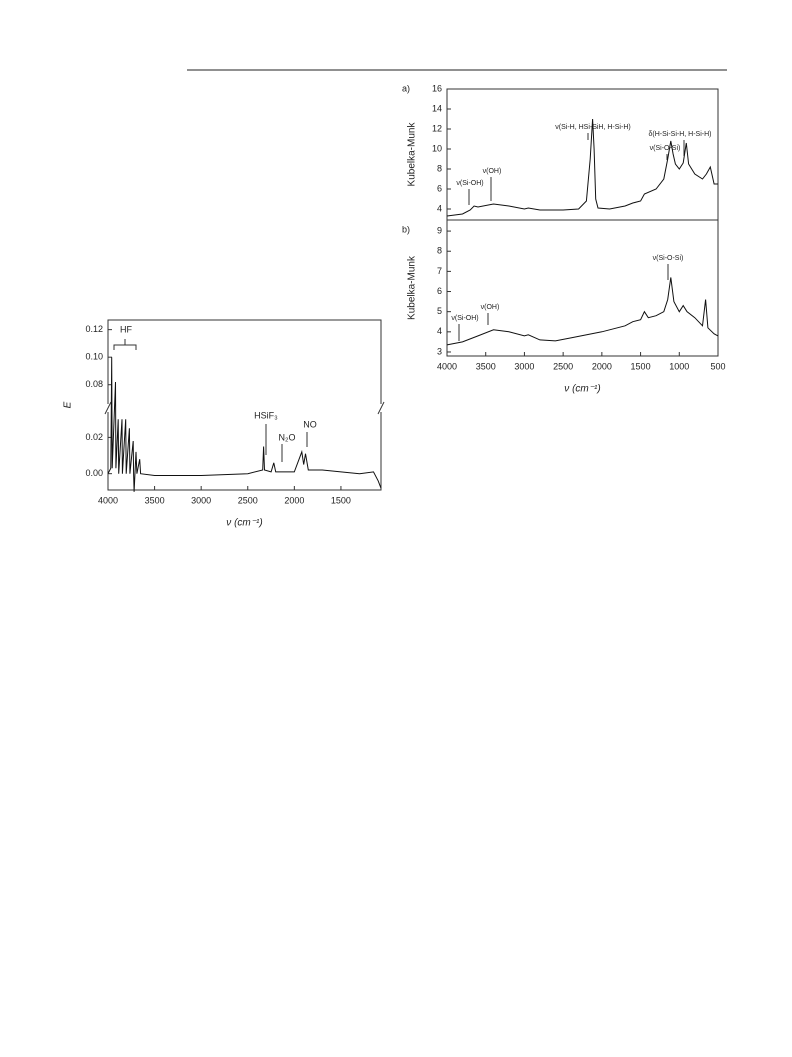 This screenshot has width=792, height=1057. What do you see at coordinates (125, 344) in the screenshot?
I see `hf-bracket` at bounding box center [125, 344].